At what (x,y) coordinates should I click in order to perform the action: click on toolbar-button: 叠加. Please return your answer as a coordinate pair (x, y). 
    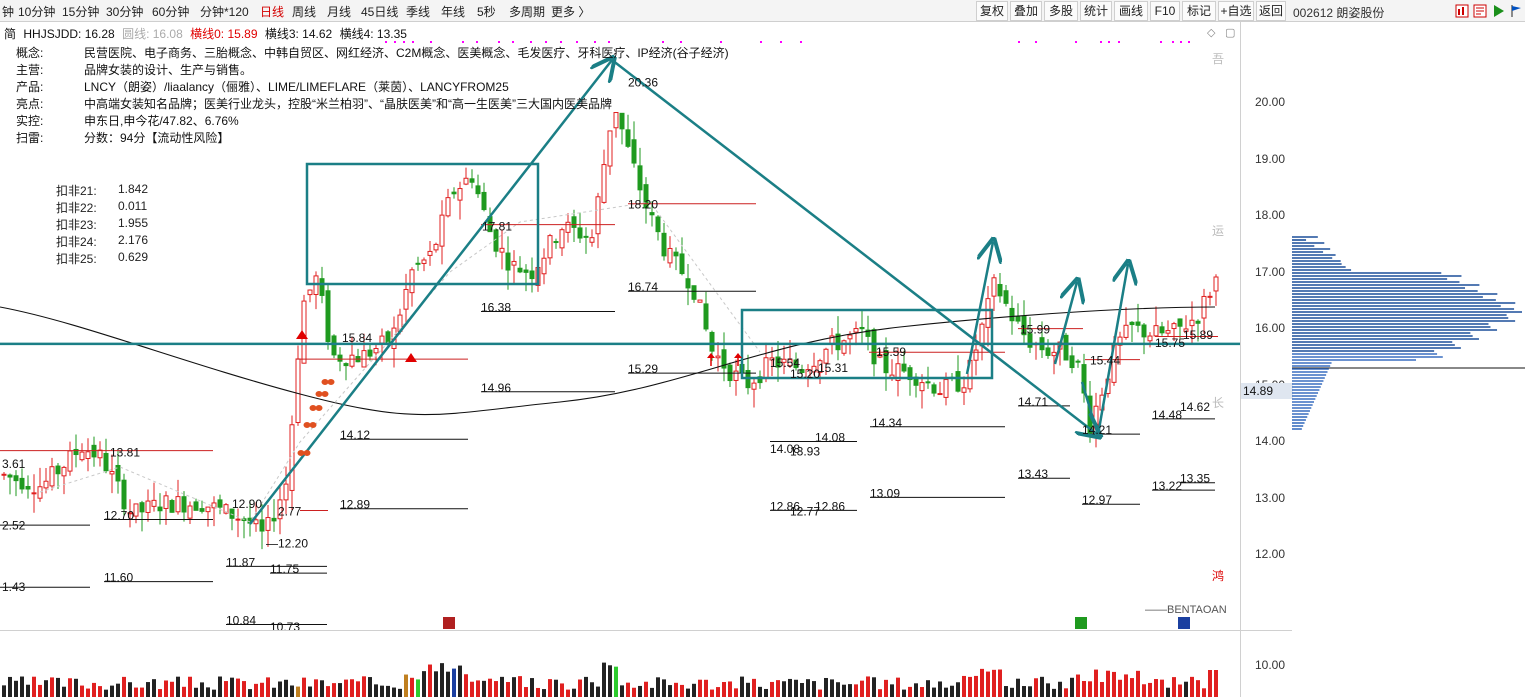
    Looking at the image, I should click on (1026, 11).